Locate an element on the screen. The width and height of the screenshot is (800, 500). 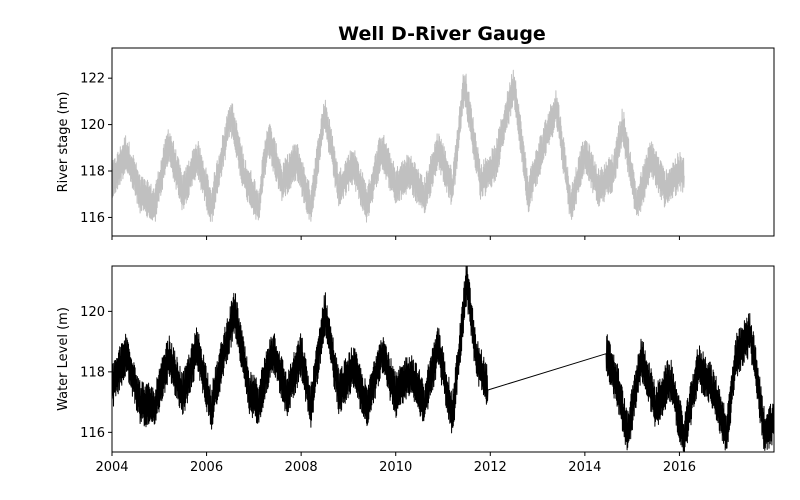
x-tick-label: 2004 is located at coordinates (111, 467).